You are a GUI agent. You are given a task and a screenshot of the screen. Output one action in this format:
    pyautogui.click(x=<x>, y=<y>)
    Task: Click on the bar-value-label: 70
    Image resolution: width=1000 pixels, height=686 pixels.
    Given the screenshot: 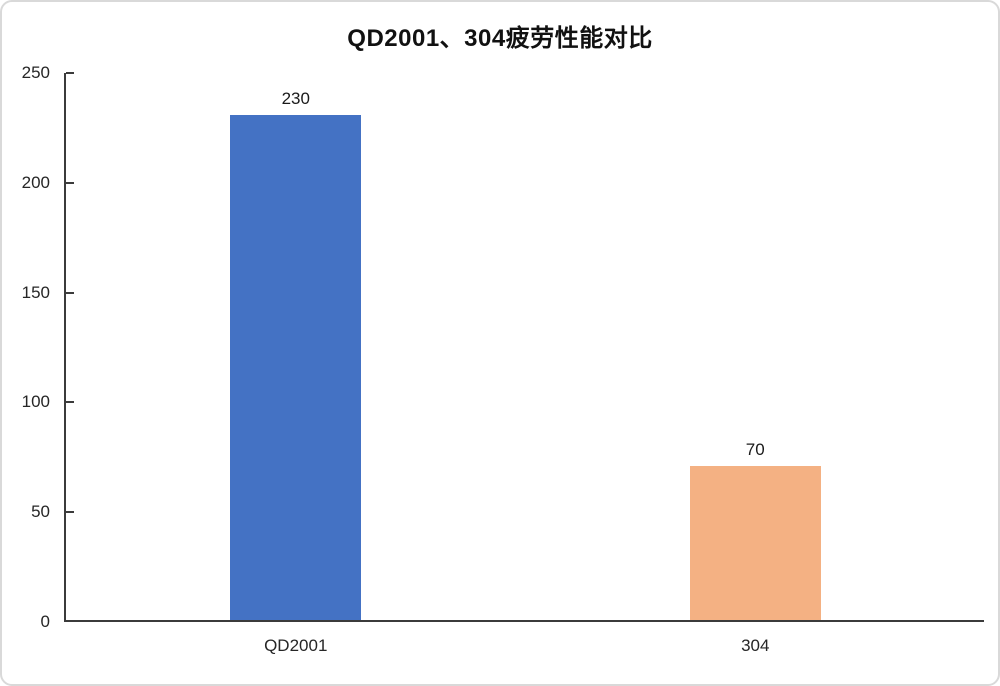 What is the action you would take?
    pyautogui.click(x=755, y=450)
    